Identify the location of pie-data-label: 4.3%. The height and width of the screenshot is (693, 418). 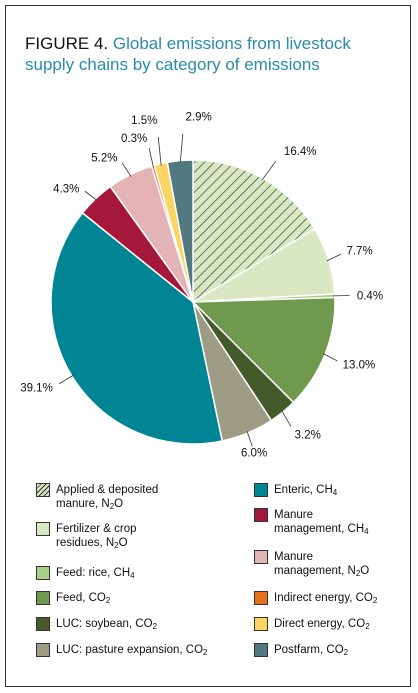
(66, 189).